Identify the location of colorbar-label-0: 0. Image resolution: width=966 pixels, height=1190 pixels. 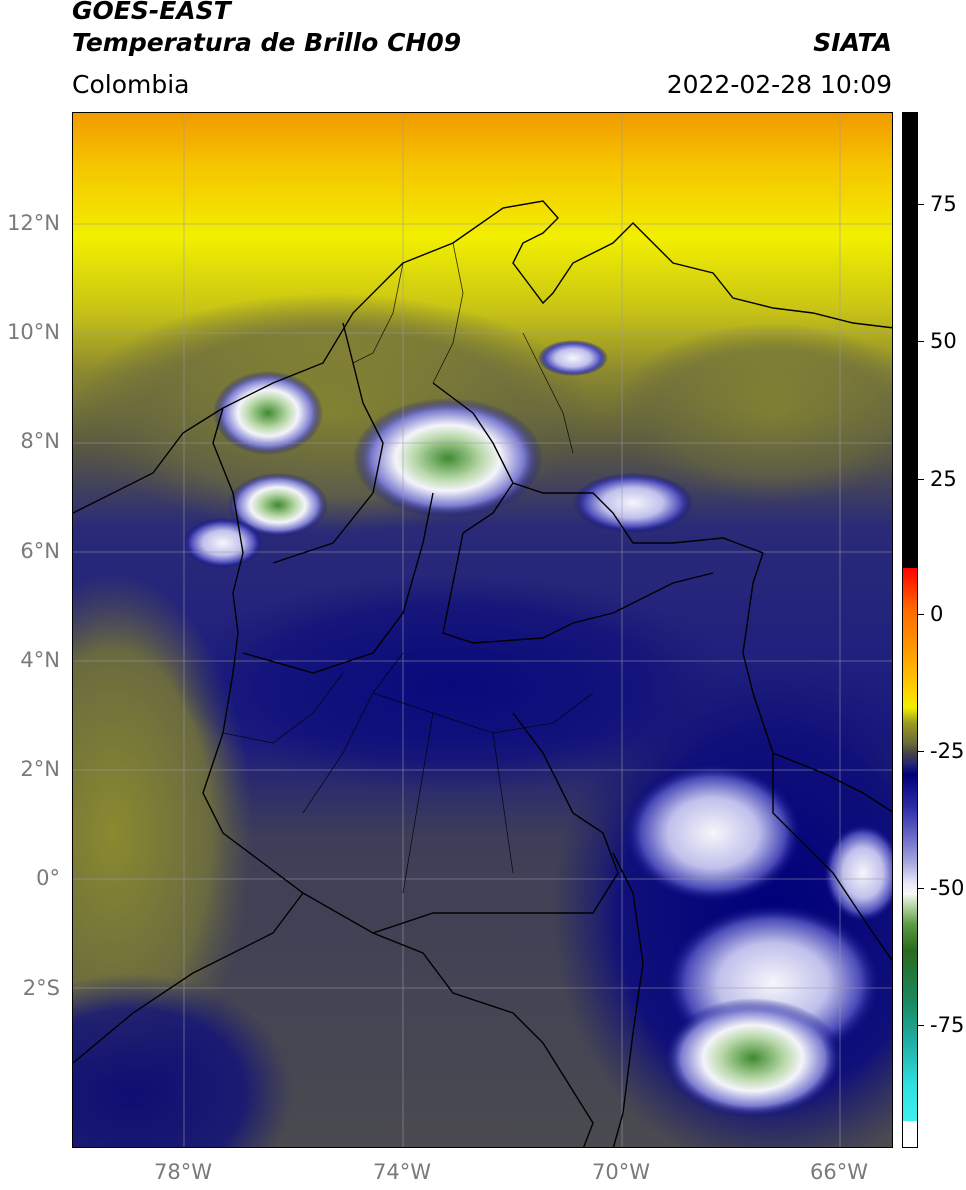
(937, 614).